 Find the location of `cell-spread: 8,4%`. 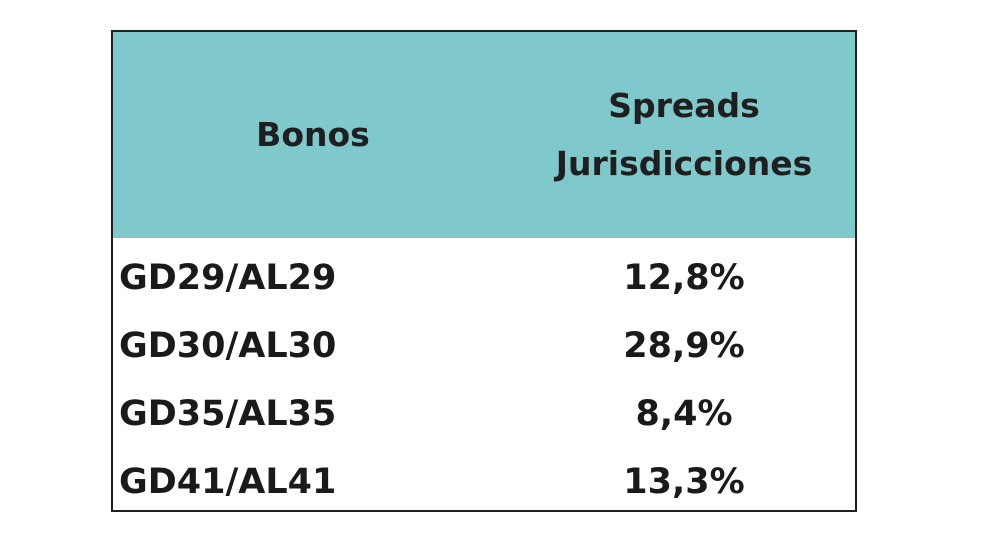

cell-spread: 8,4% is located at coordinates (684, 414).